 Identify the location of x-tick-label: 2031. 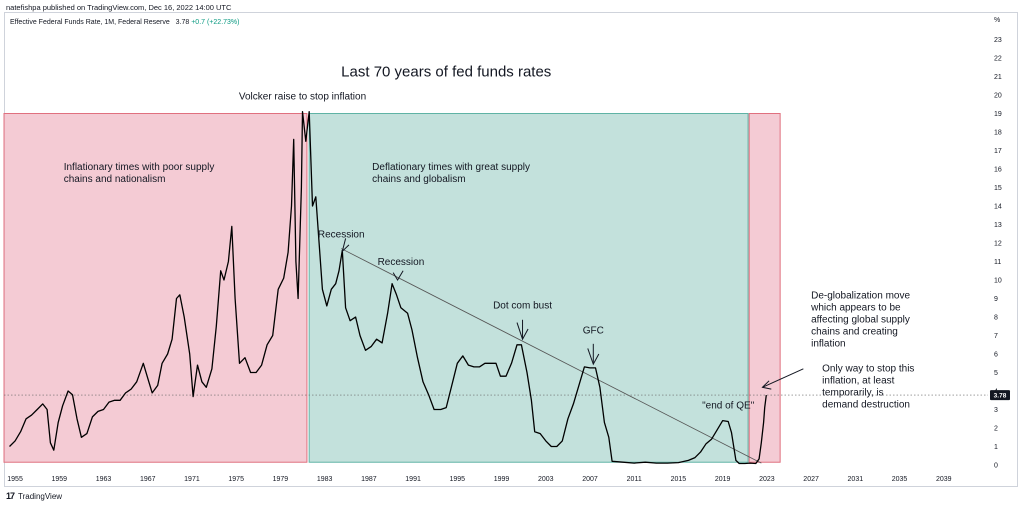
(856, 479).